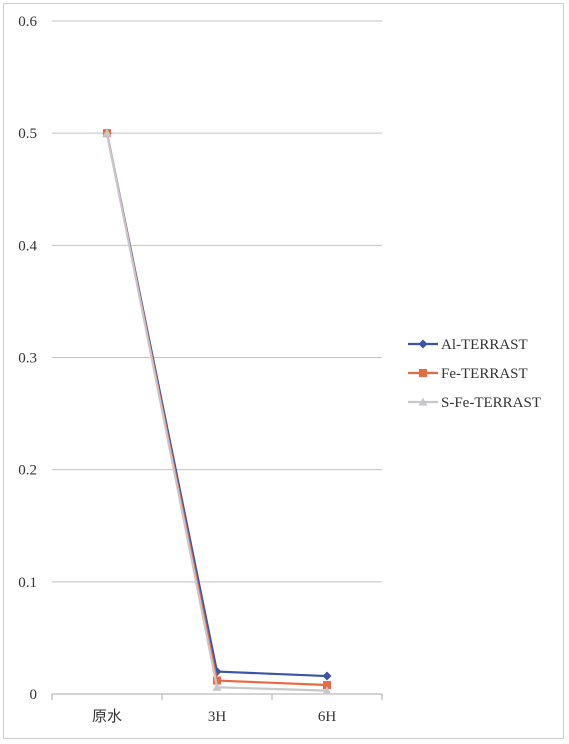  What do you see at coordinates (27, 134) in the screenshot?
I see `y-tick-label: 0.5` at bounding box center [27, 134].